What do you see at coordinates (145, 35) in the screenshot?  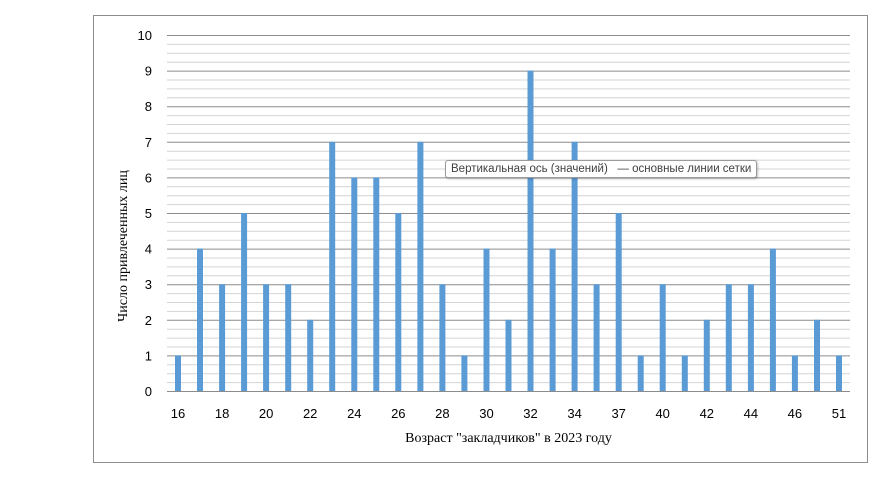 I see `y-tick-label: 10` at bounding box center [145, 35].